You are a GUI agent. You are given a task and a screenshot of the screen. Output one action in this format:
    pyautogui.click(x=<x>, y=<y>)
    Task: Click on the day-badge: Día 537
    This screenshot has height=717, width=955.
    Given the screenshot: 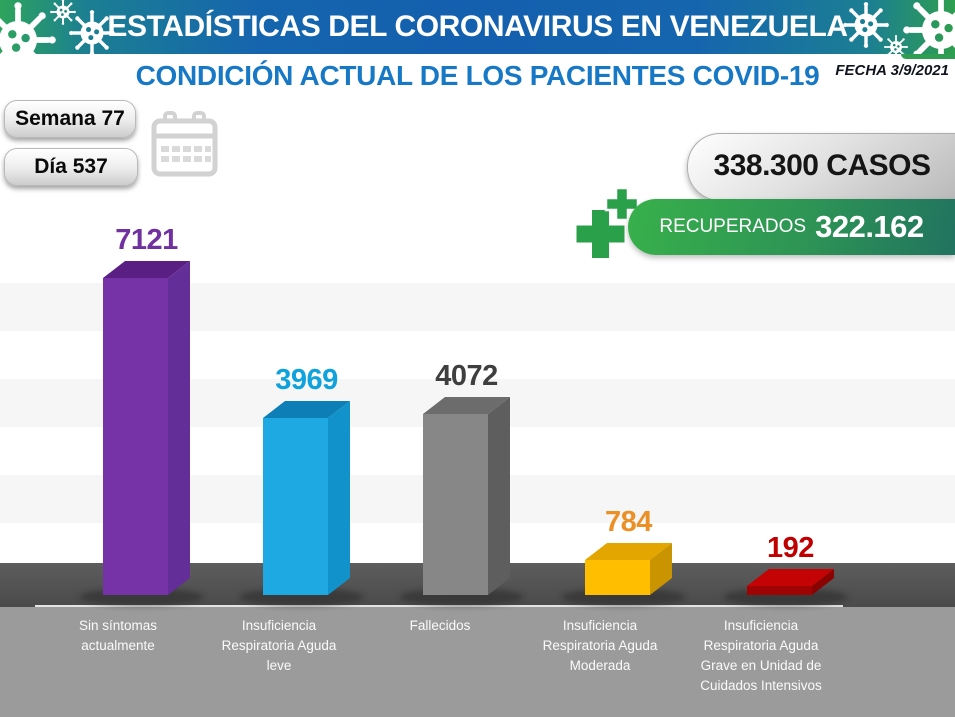 What is the action you would take?
    pyautogui.click(x=71, y=167)
    